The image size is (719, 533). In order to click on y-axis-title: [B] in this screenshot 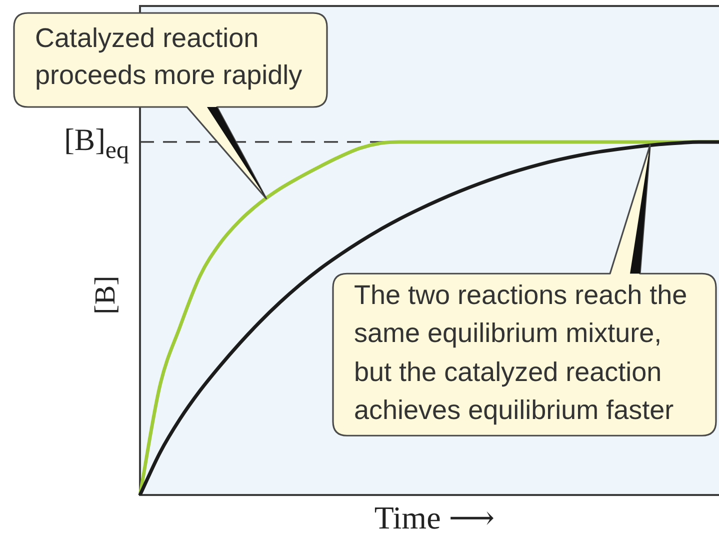, I will do `click(106, 295)`.